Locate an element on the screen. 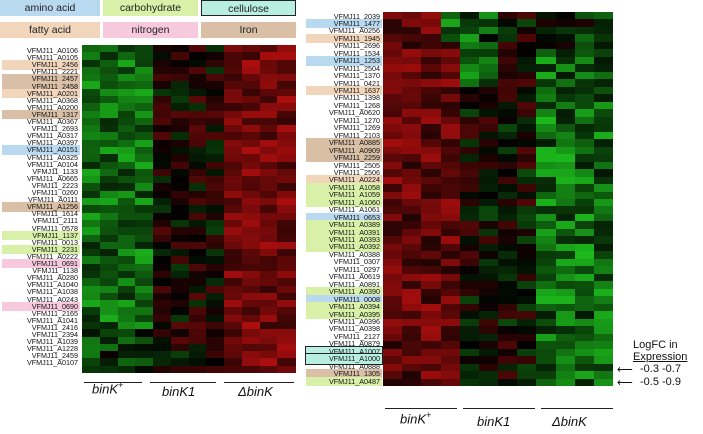 Image resolution: width=703 pixels, height=434 pixels. gene-label: VFMJ11_A0487 is located at coordinates (344, 381).